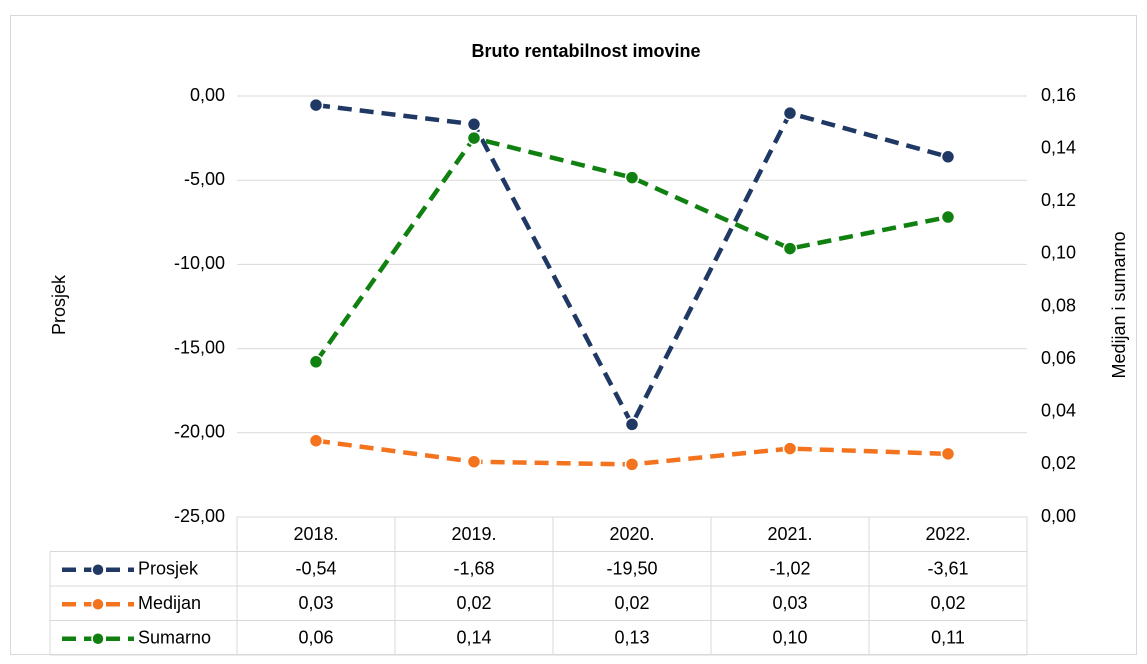  Describe the element at coordinates (169, 603) in the screenshot. I see `legend-label: Medijan` at that location.